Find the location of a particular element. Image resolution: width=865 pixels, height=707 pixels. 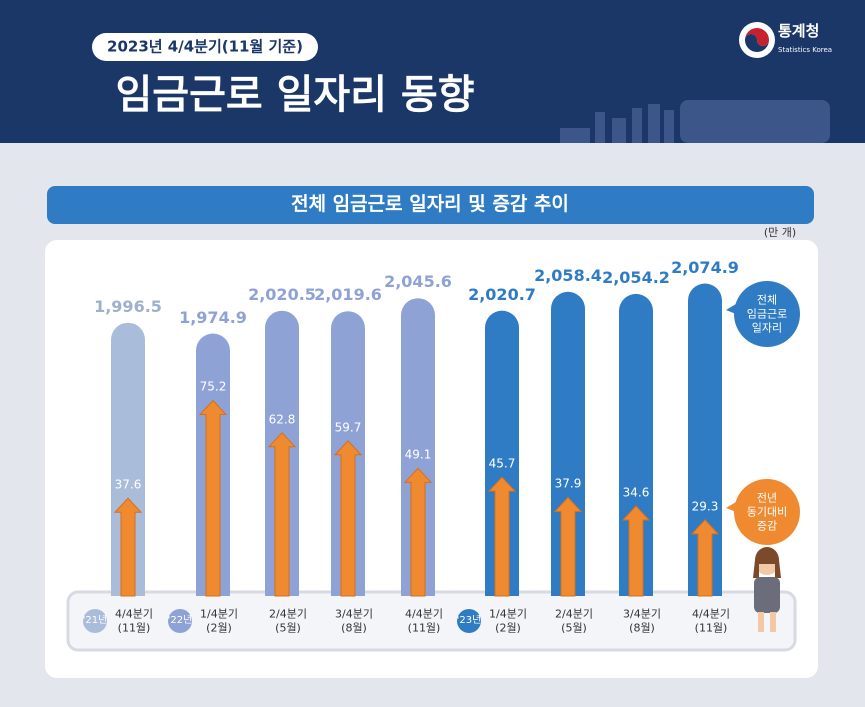

badge-text: 2023년 4/4분기(11월 기준) is located at coordinates (205, 46).